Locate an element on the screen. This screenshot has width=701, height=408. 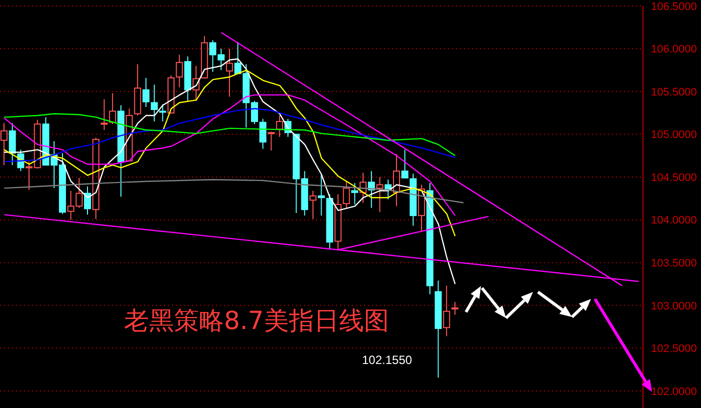
annotation: 102.1550 is located at coordinates (387, 360).